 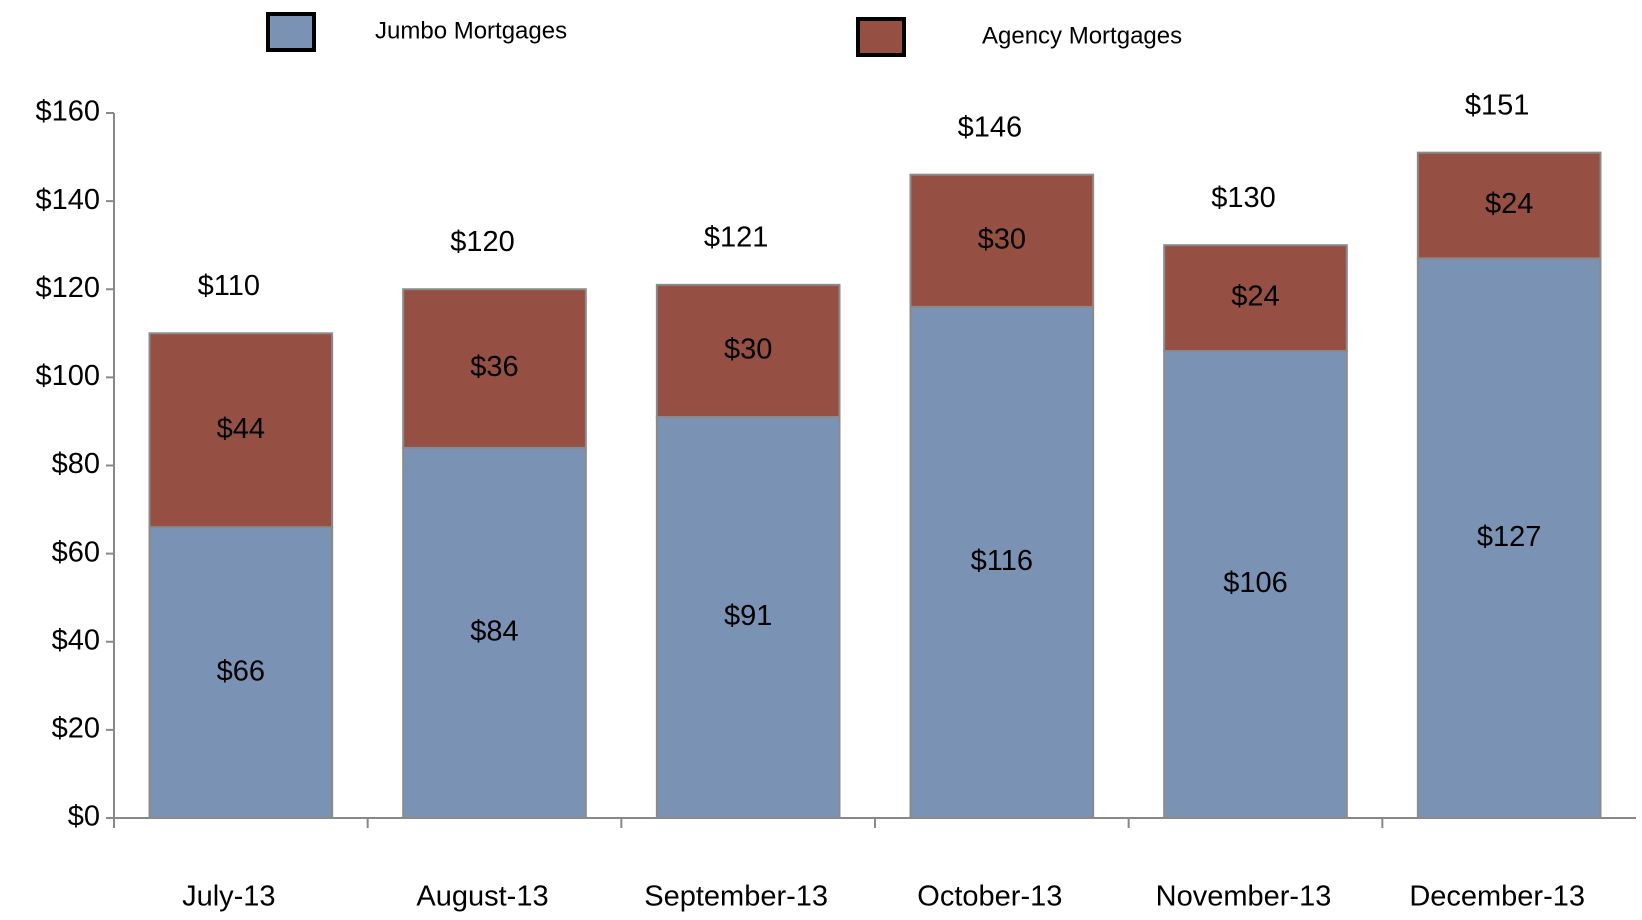 What do you see at coordinates (482, 897) in the screenshot?
I see `x-tick-label: August-13` at bounding box center [482, 897].